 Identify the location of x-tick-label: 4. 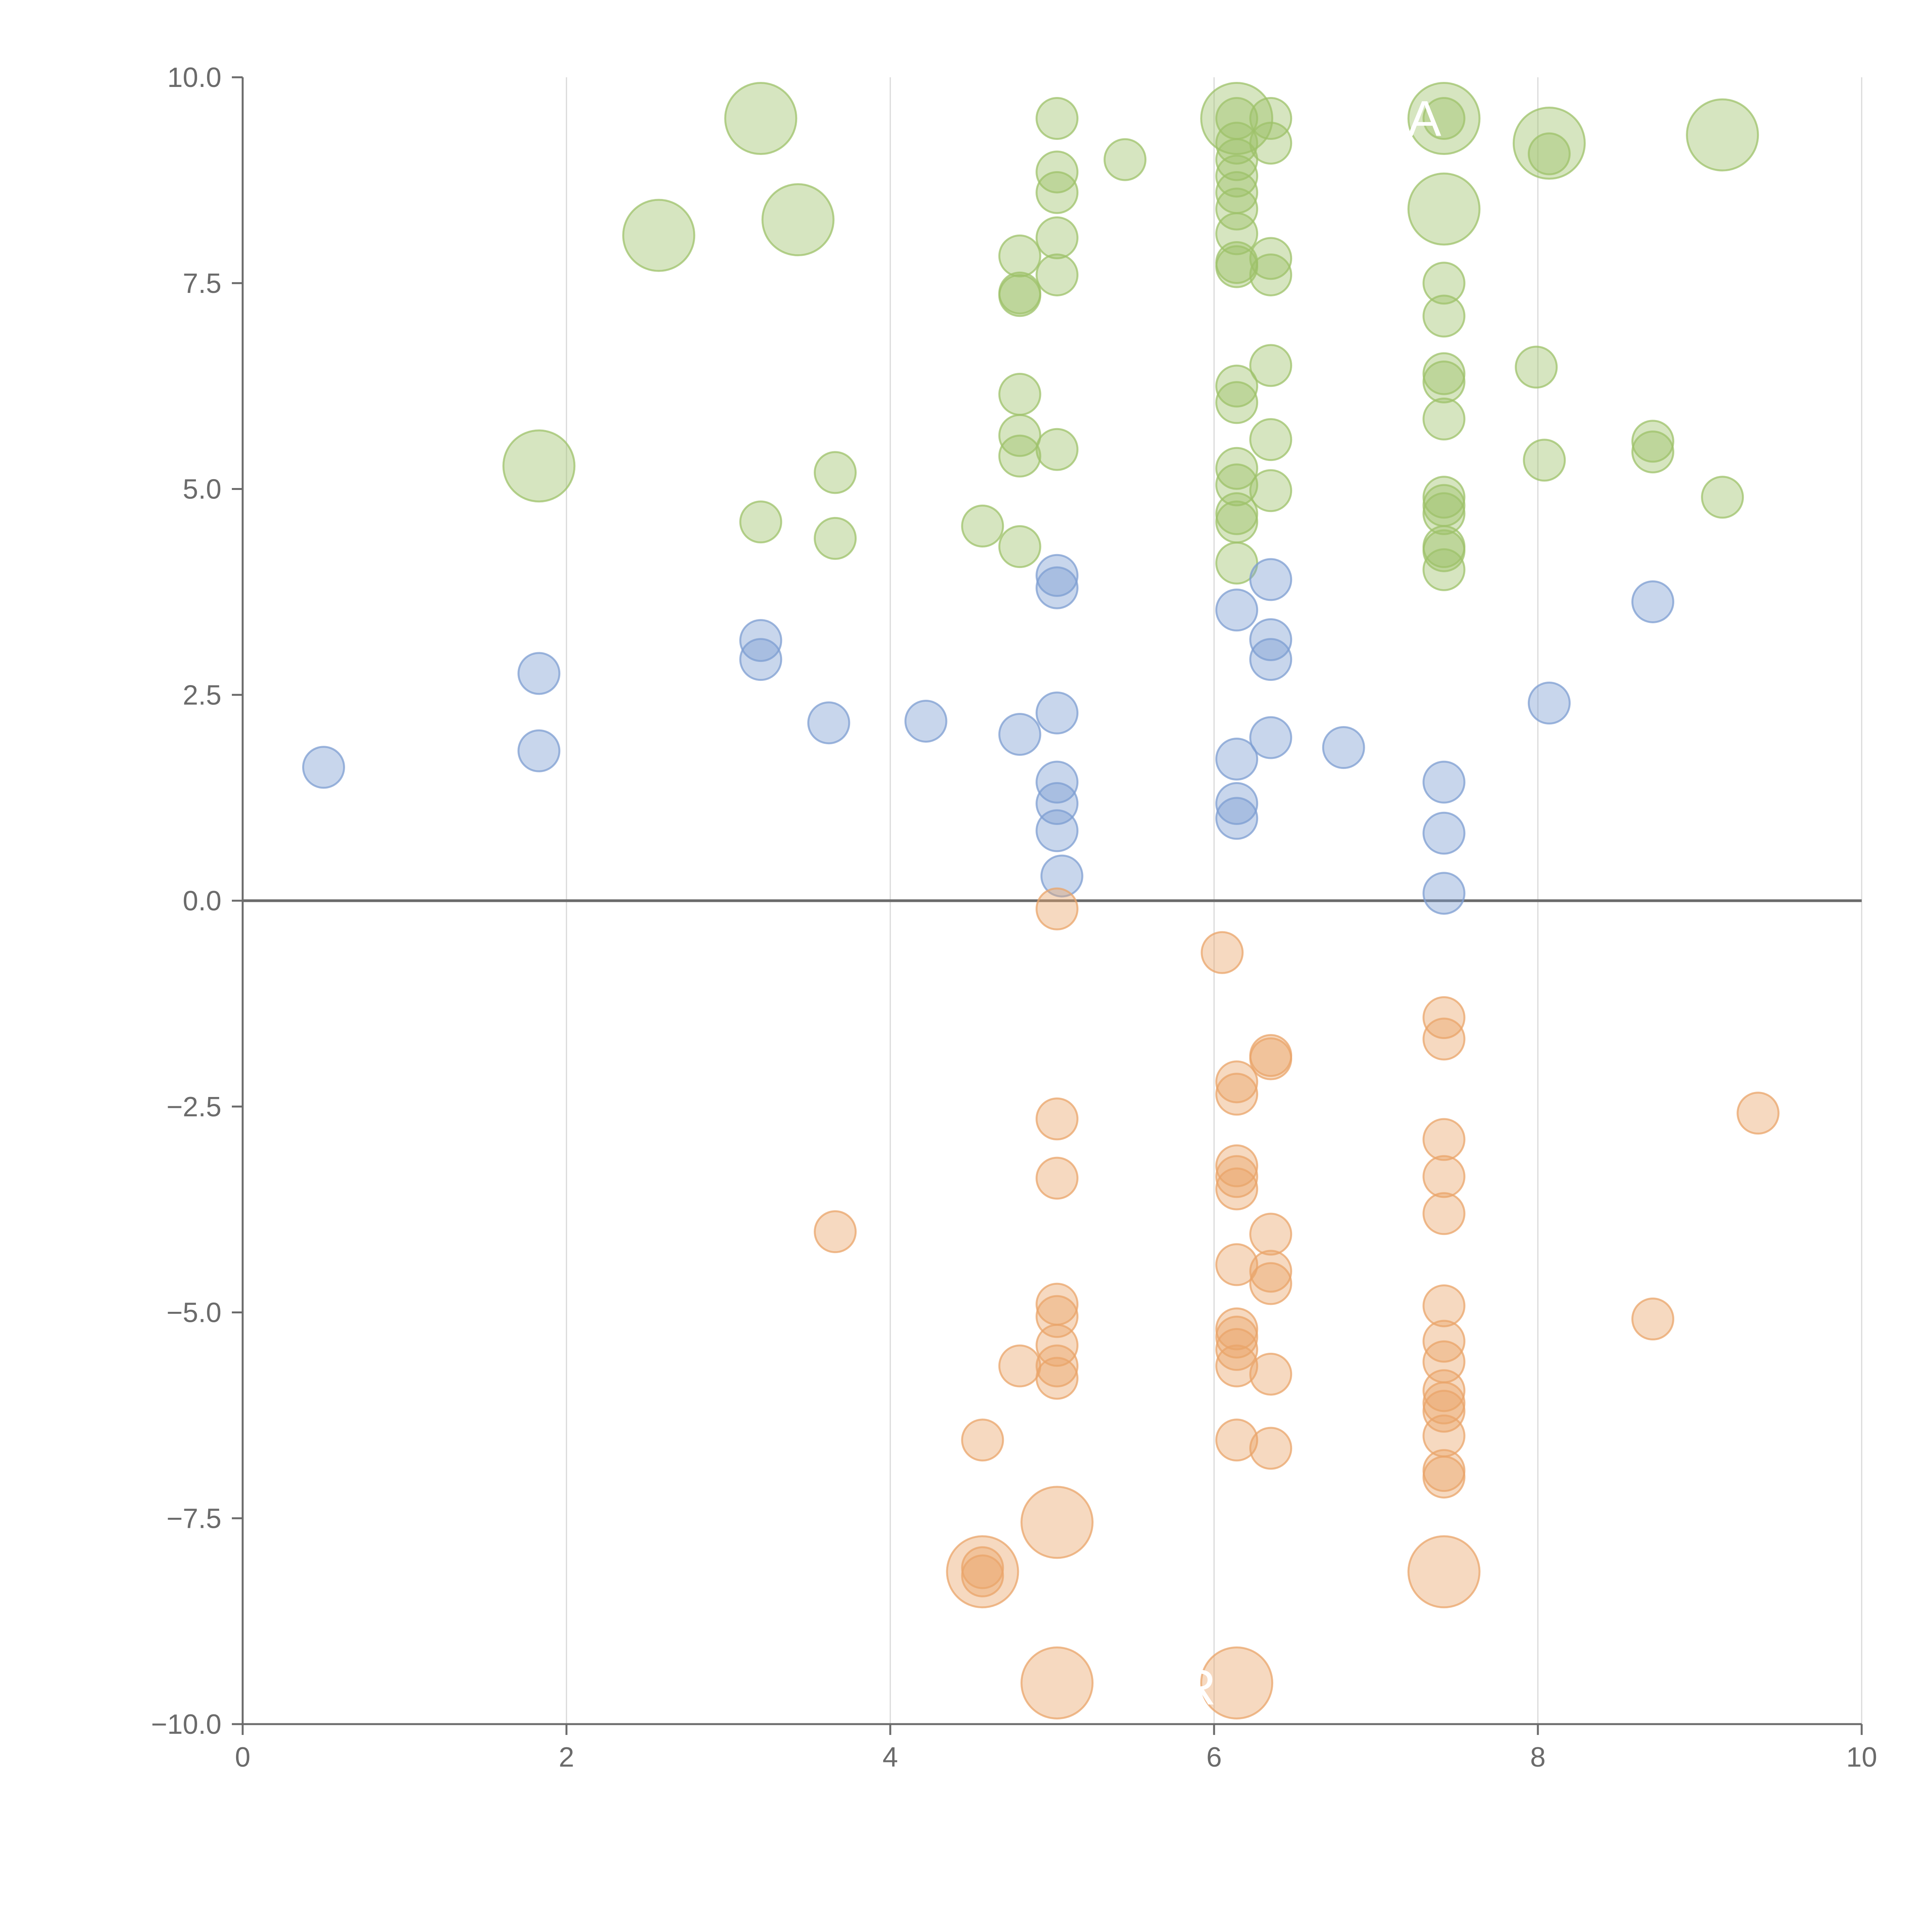
(891, 1757).